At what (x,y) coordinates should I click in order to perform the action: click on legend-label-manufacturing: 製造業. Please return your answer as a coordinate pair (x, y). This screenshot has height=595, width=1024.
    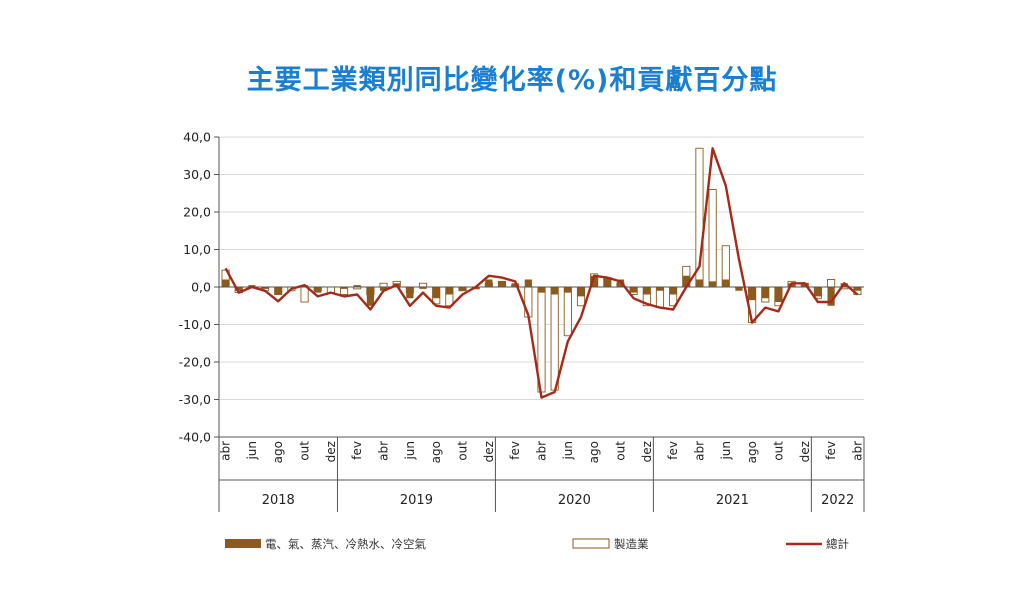
    Looking at the image, I should click on (631, 544).